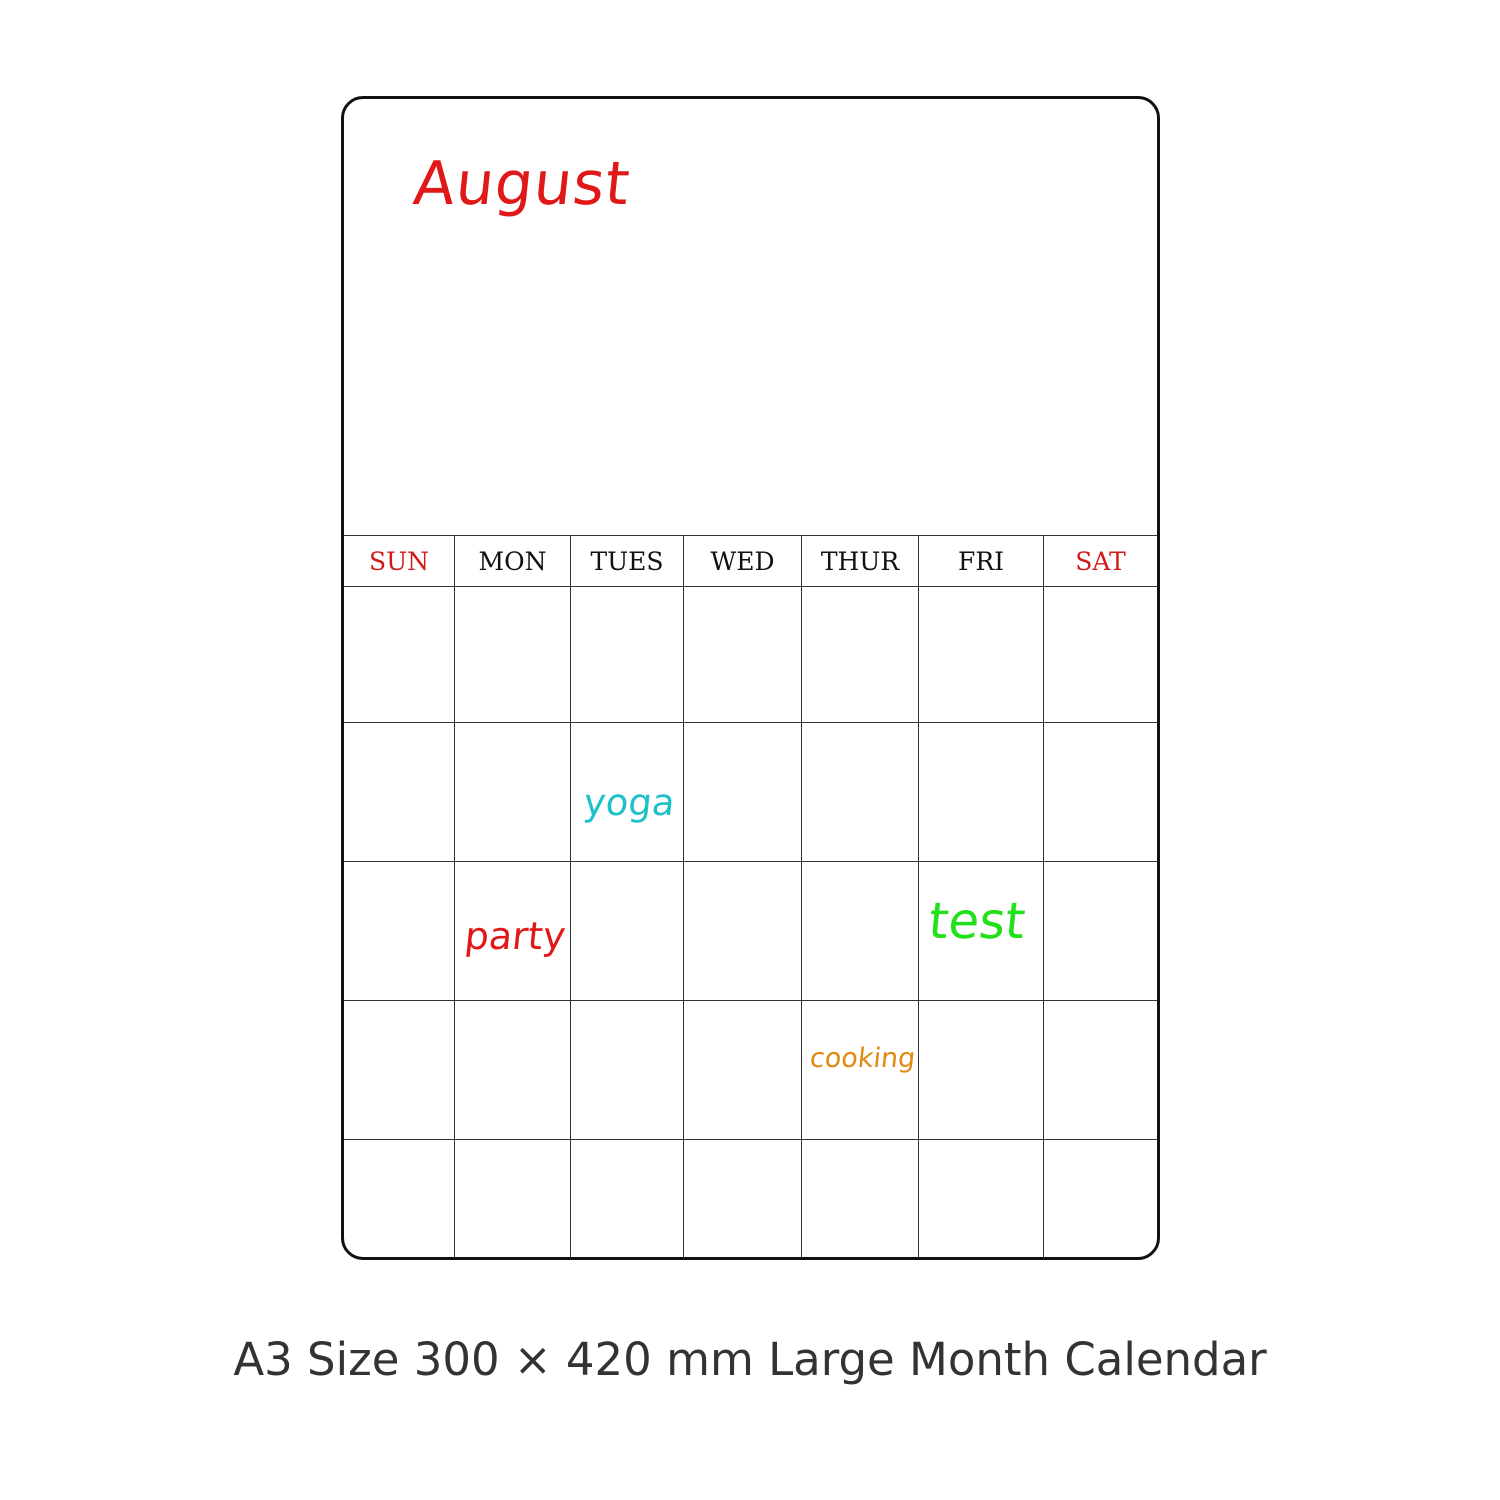  I want to click on day-label: TUES, so click(627, 561).